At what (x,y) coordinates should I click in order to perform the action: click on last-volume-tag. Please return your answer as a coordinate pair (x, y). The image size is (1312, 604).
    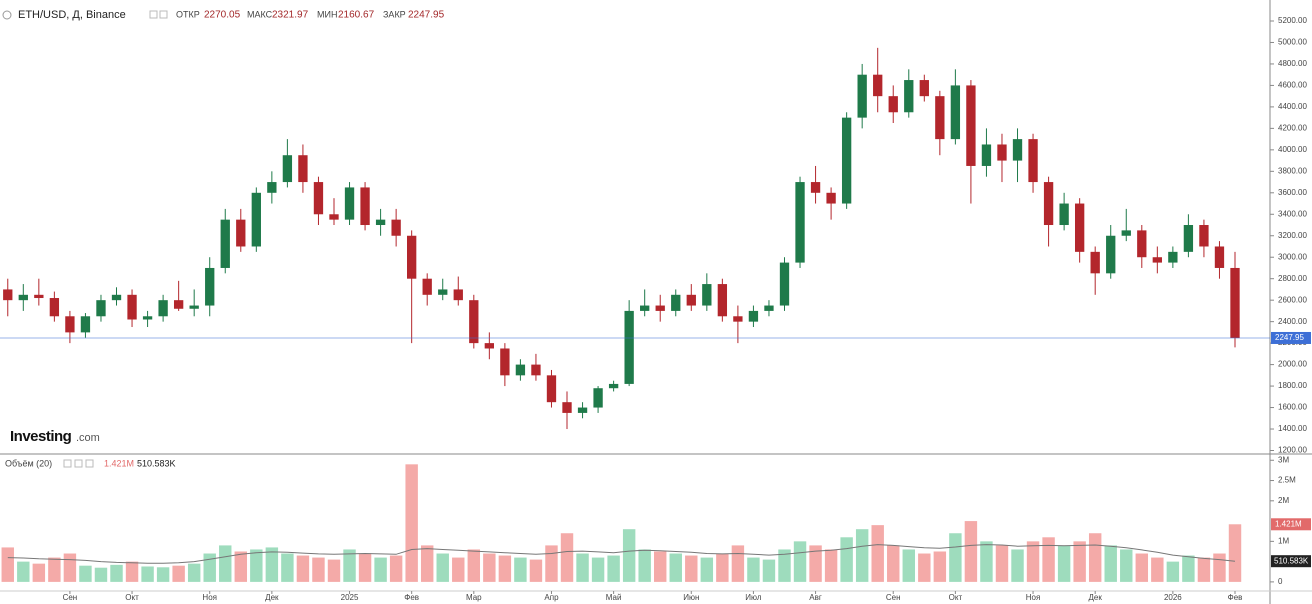
    Looking at the image, I should click on (1291, 524).